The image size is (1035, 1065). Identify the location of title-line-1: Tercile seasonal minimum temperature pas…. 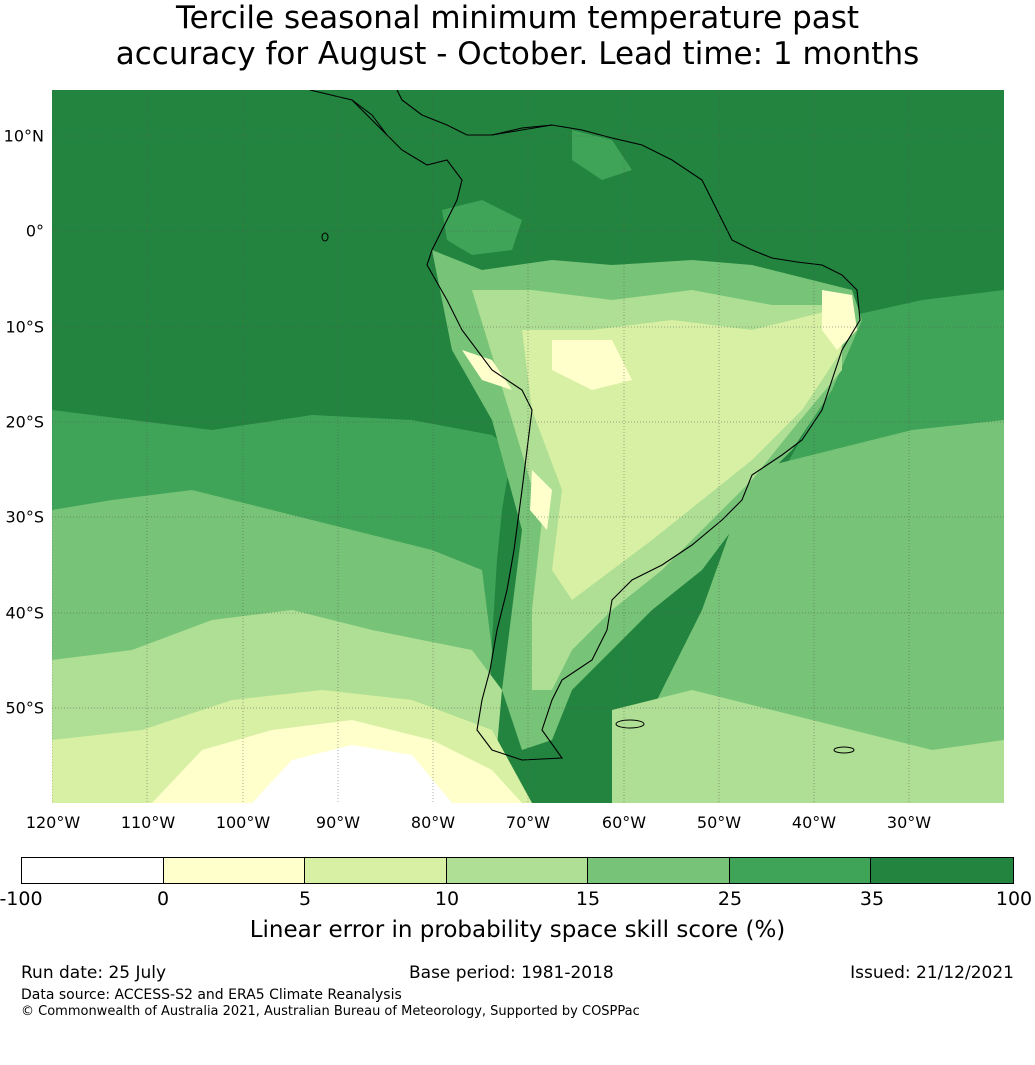
(517, 18).